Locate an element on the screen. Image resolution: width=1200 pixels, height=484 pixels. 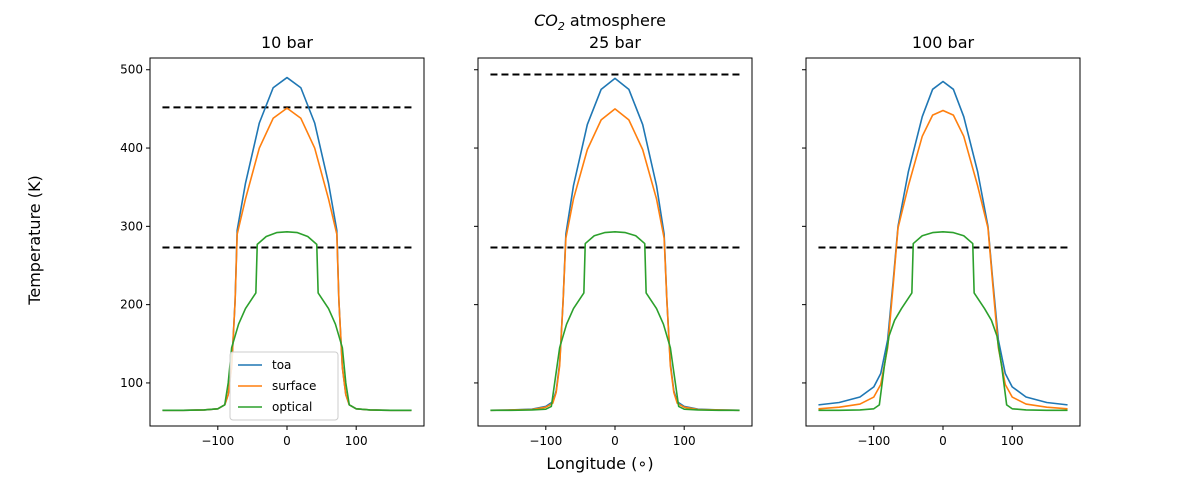
suptitle-sub: 2 is located at coordinates (561, 26).